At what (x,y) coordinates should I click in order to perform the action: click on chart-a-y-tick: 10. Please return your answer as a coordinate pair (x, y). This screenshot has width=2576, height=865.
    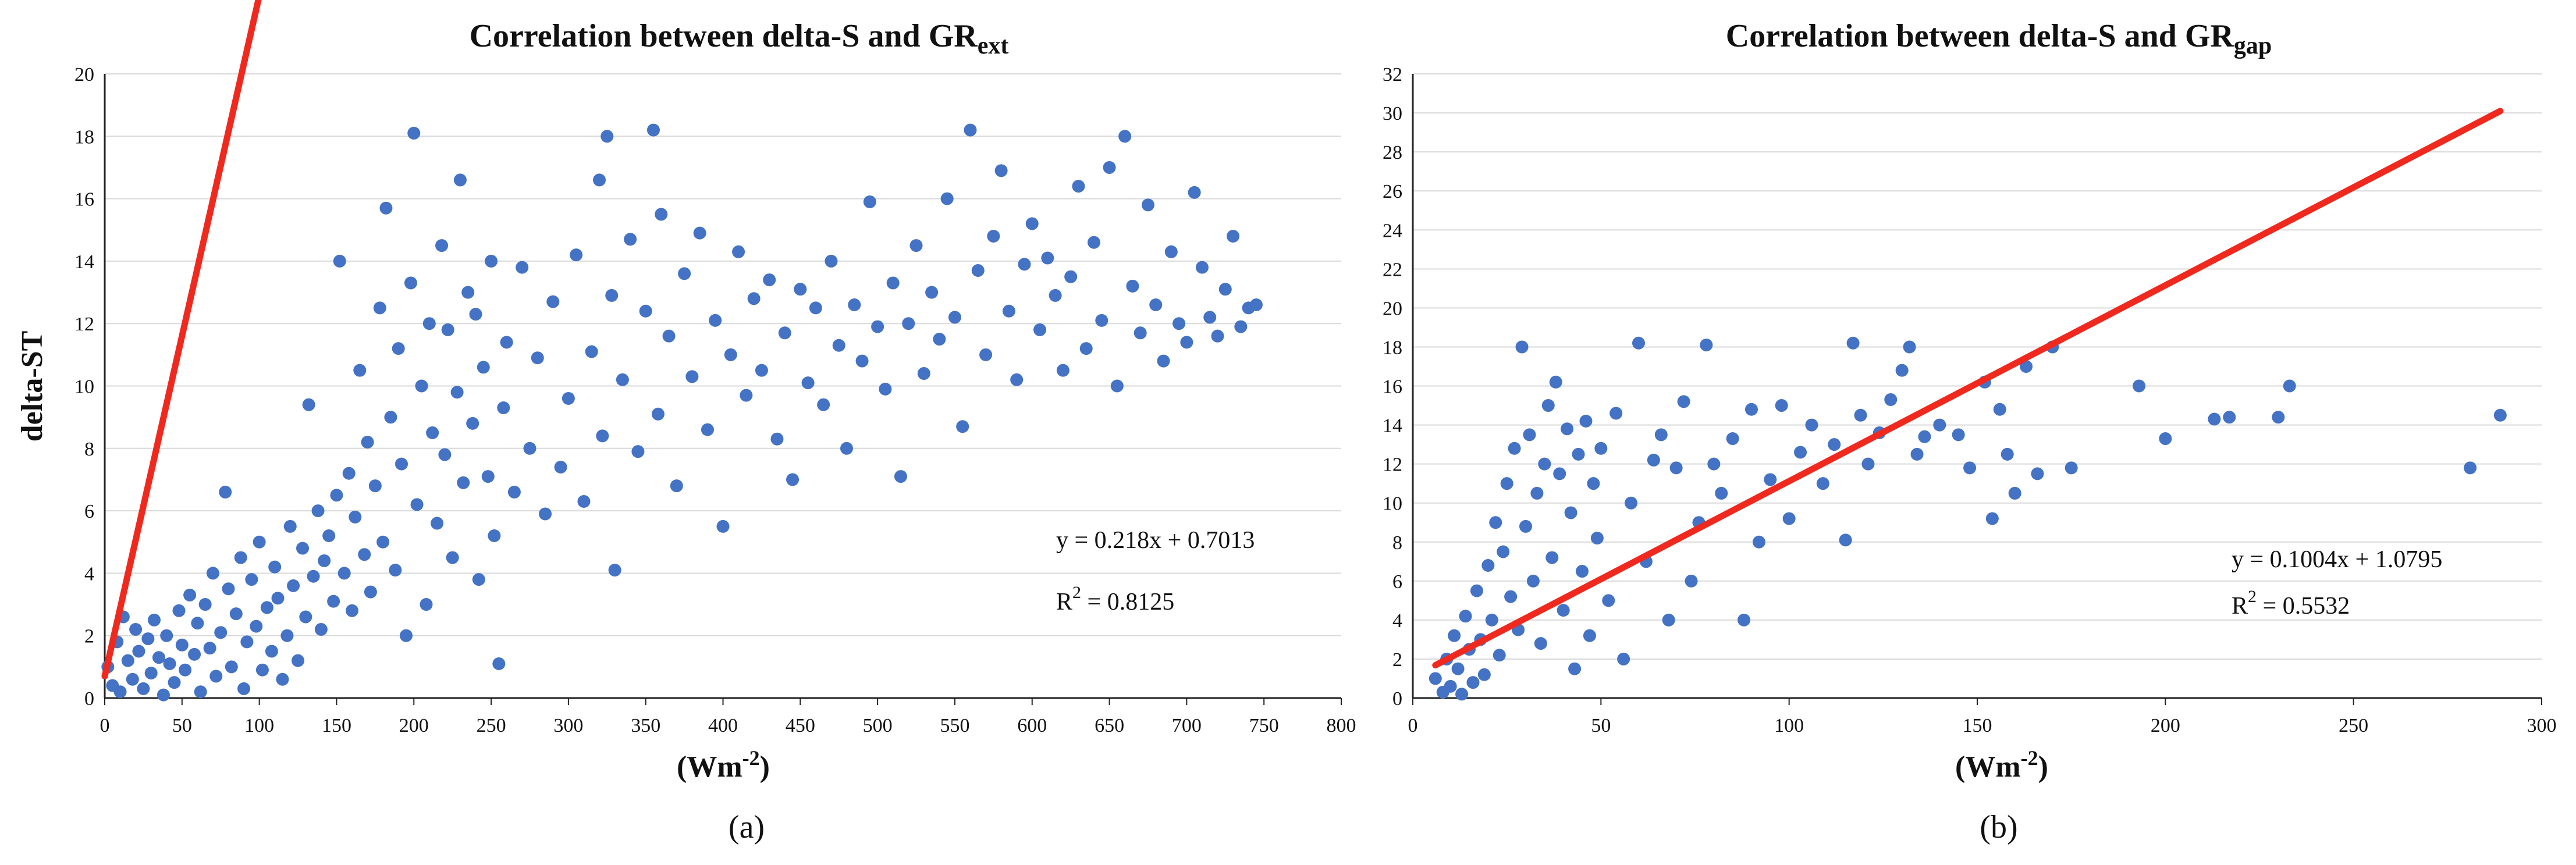
    Looking at the image, I should click on (84, 387).